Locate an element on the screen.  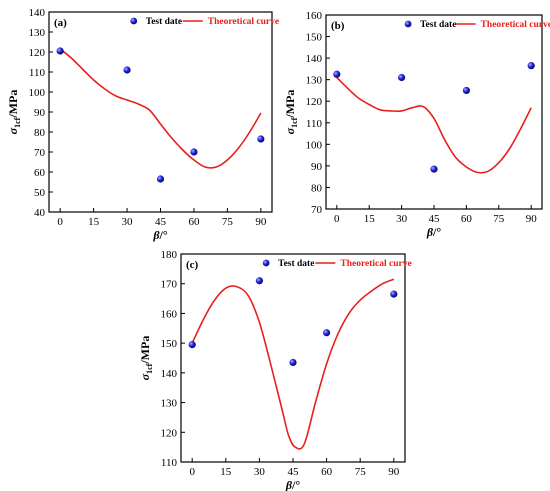
y-tick-label: 50 is located at coordinates (40, 193).